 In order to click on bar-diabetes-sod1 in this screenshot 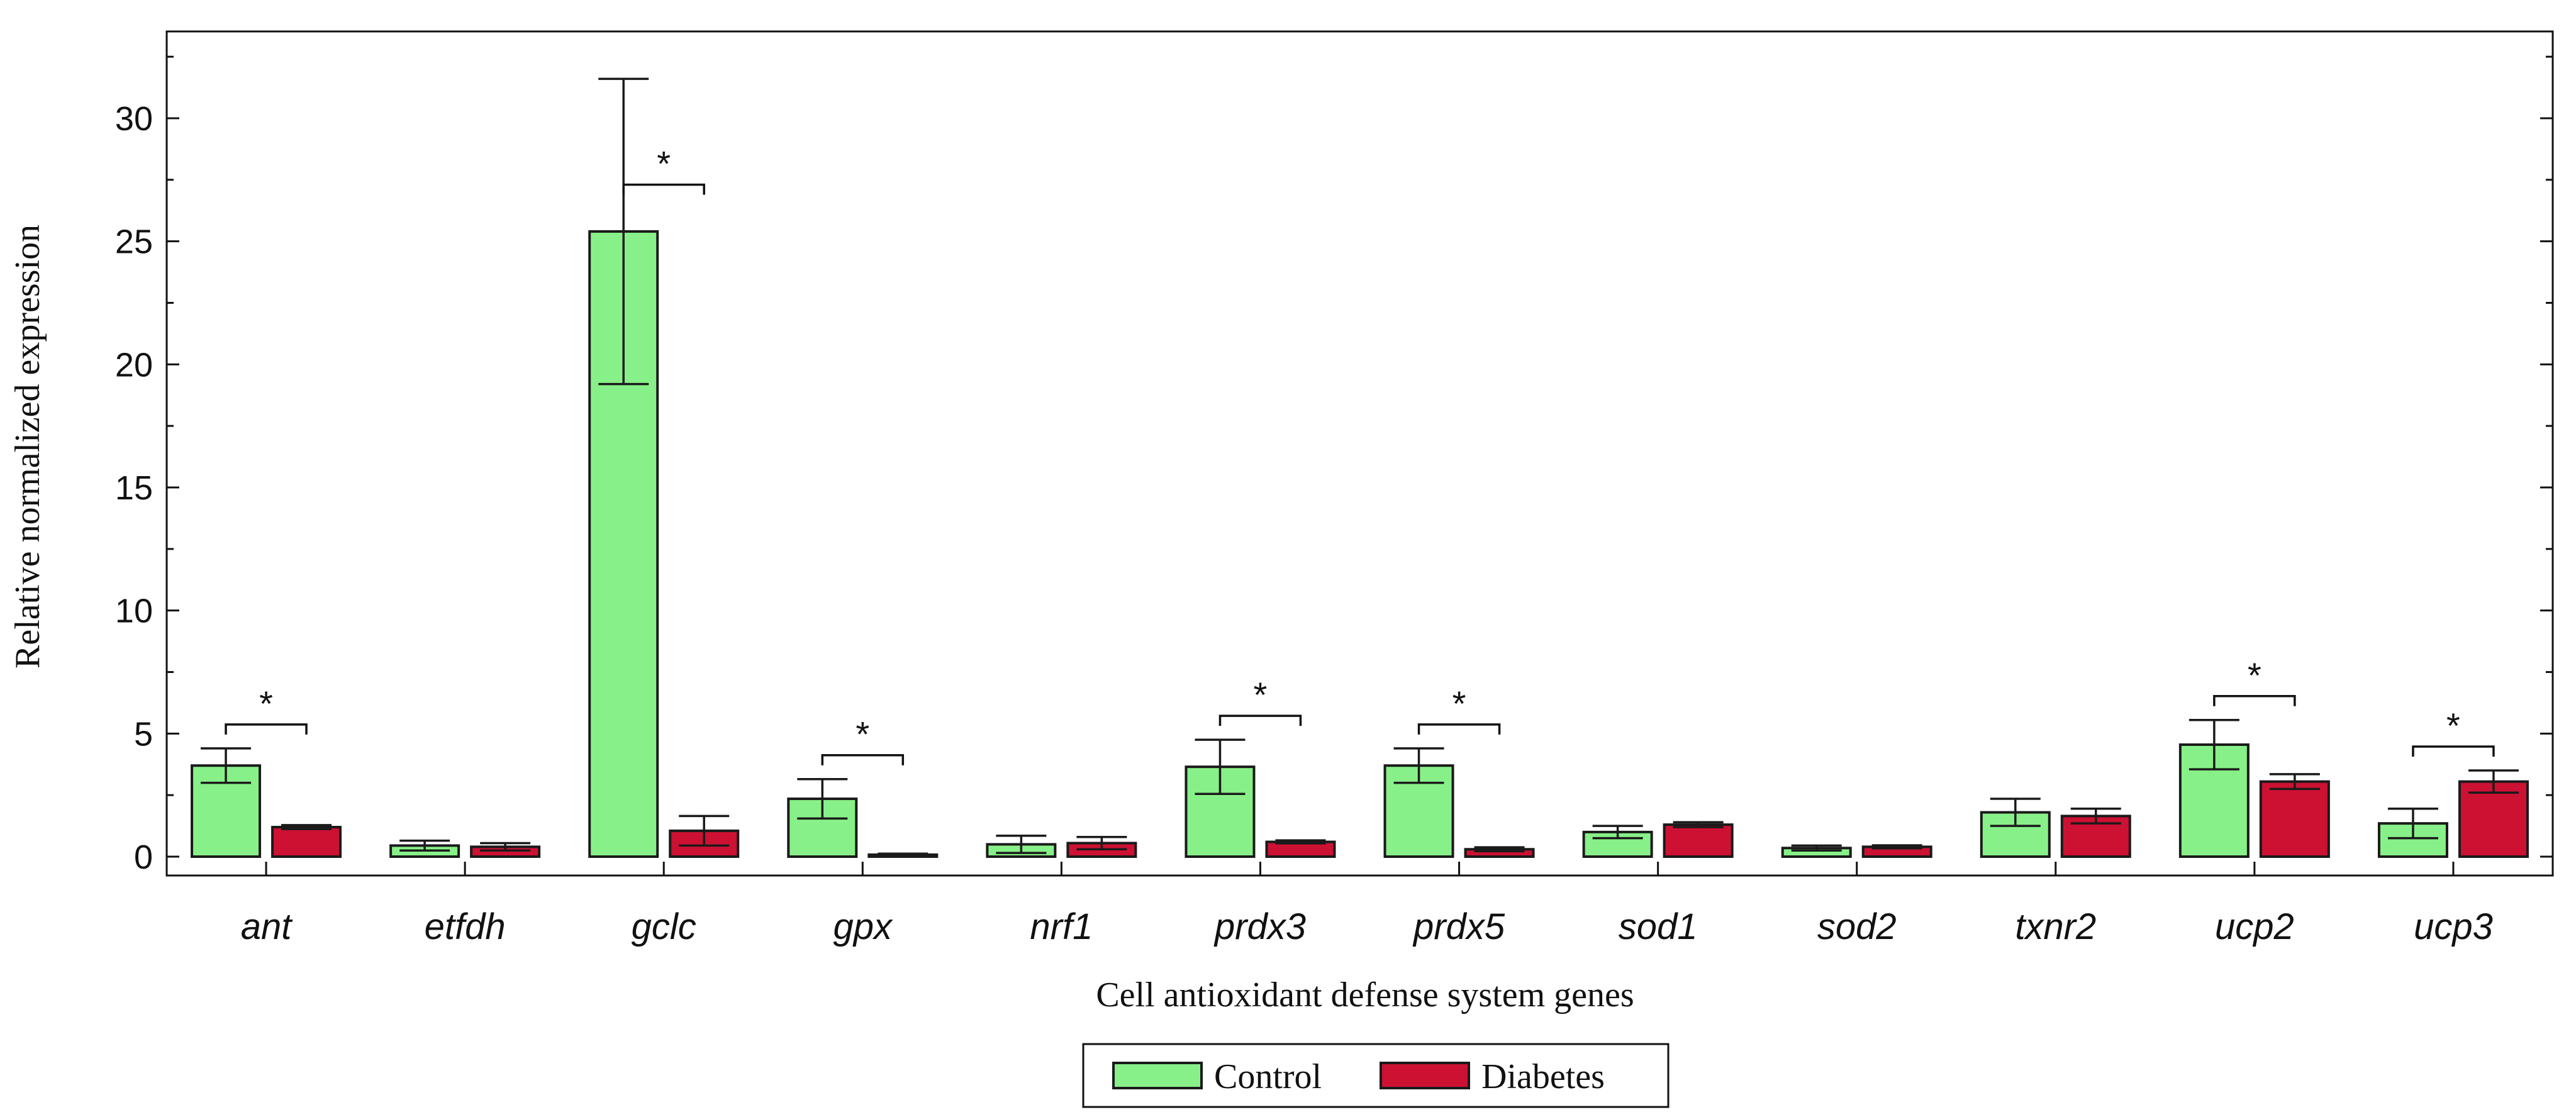, I will do `click(1698, 841)`.